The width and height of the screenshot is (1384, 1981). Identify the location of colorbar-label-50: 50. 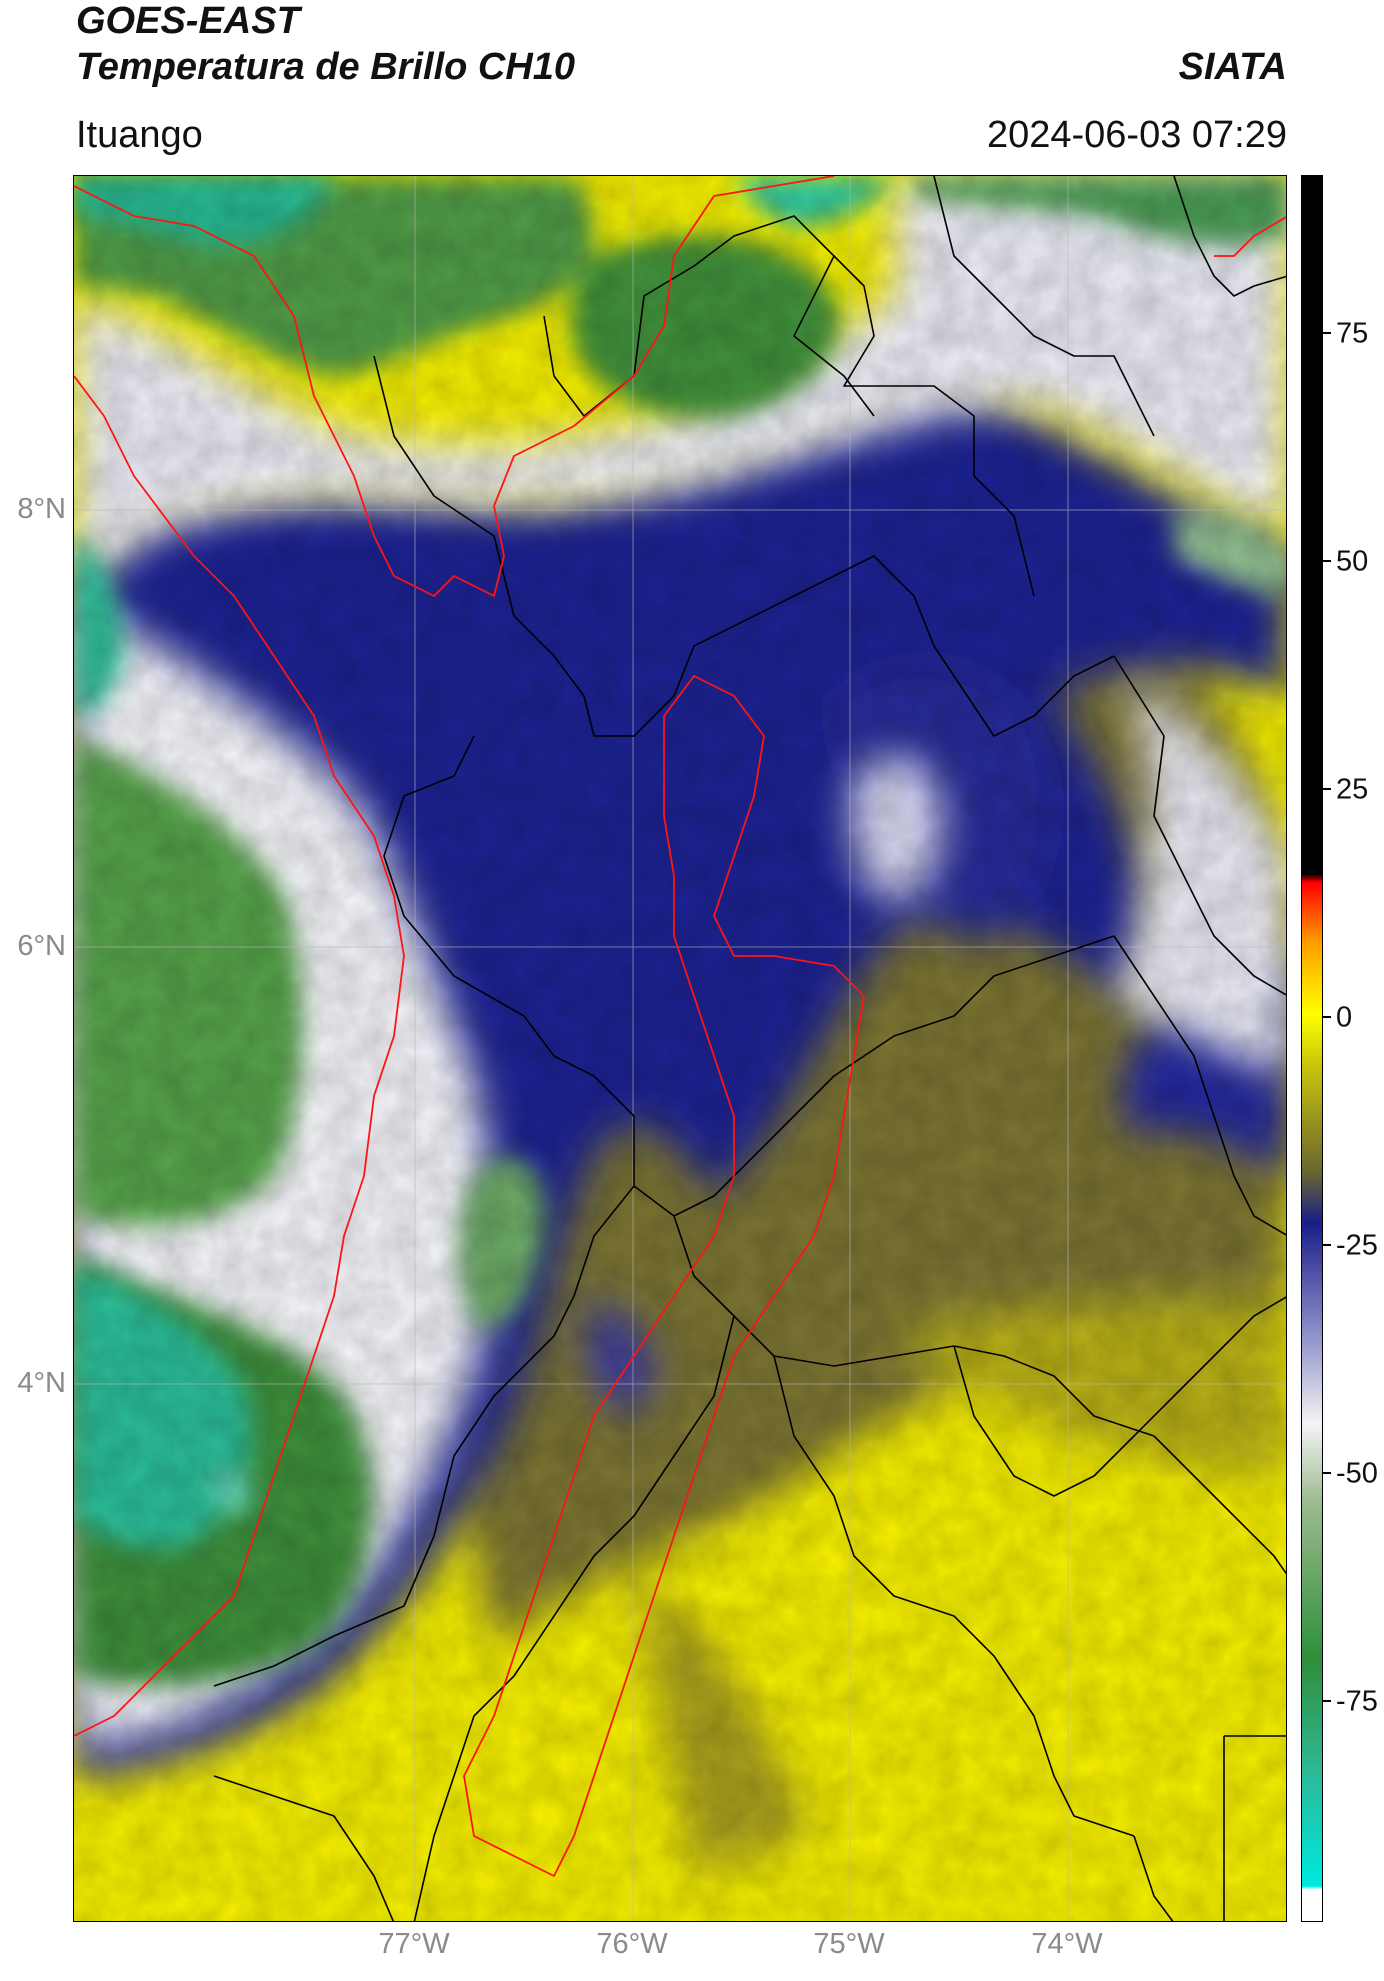
(1352, 561).